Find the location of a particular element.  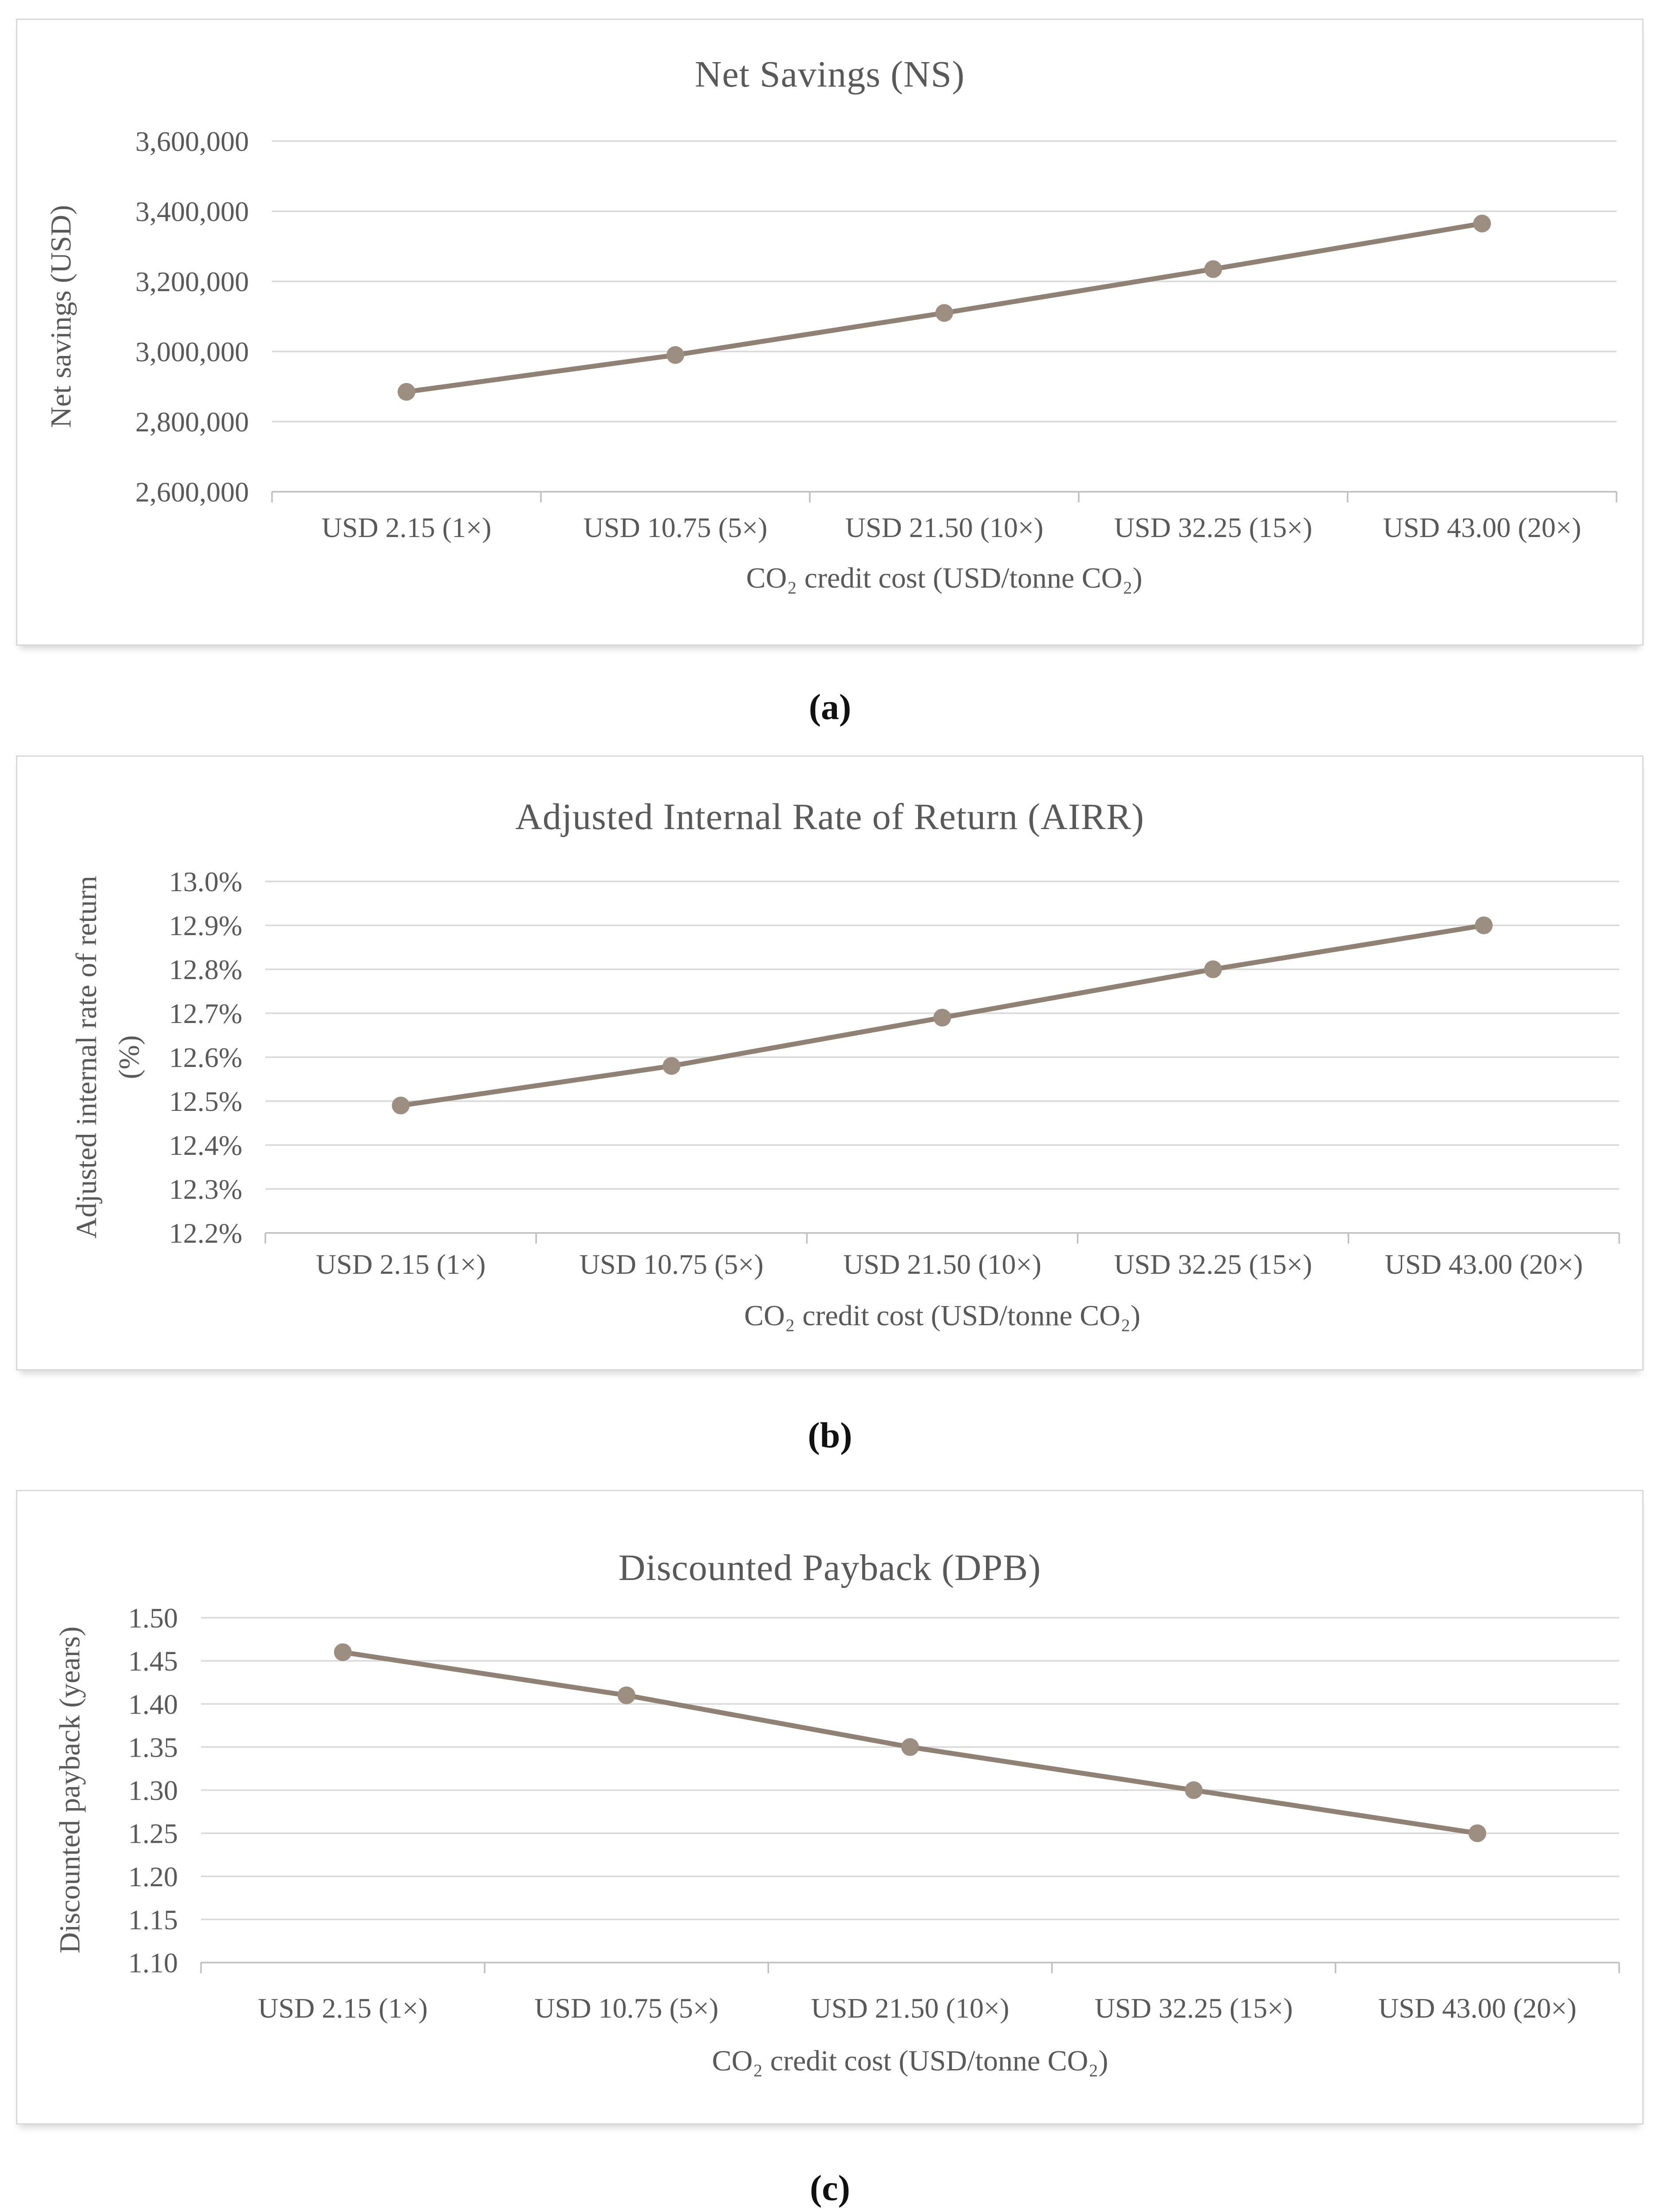

y-tick-label: 1.30 is located at coordinates (153, 1790).